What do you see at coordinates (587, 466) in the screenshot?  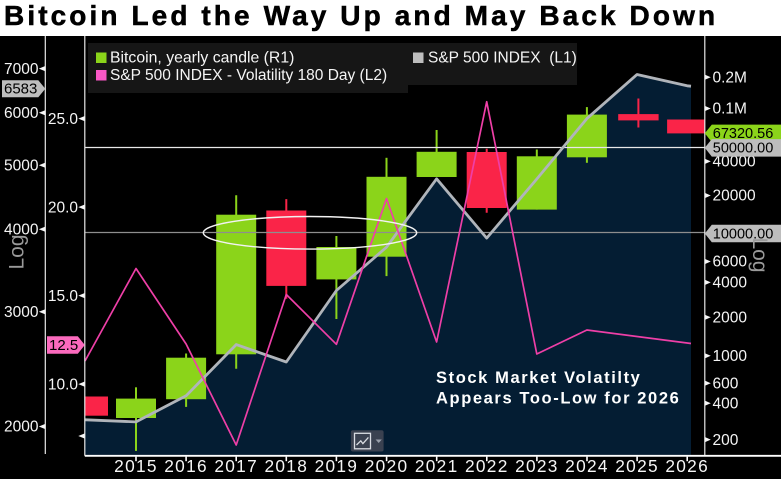 I see `svg-text: 2024` at bounding box center [587, 466].